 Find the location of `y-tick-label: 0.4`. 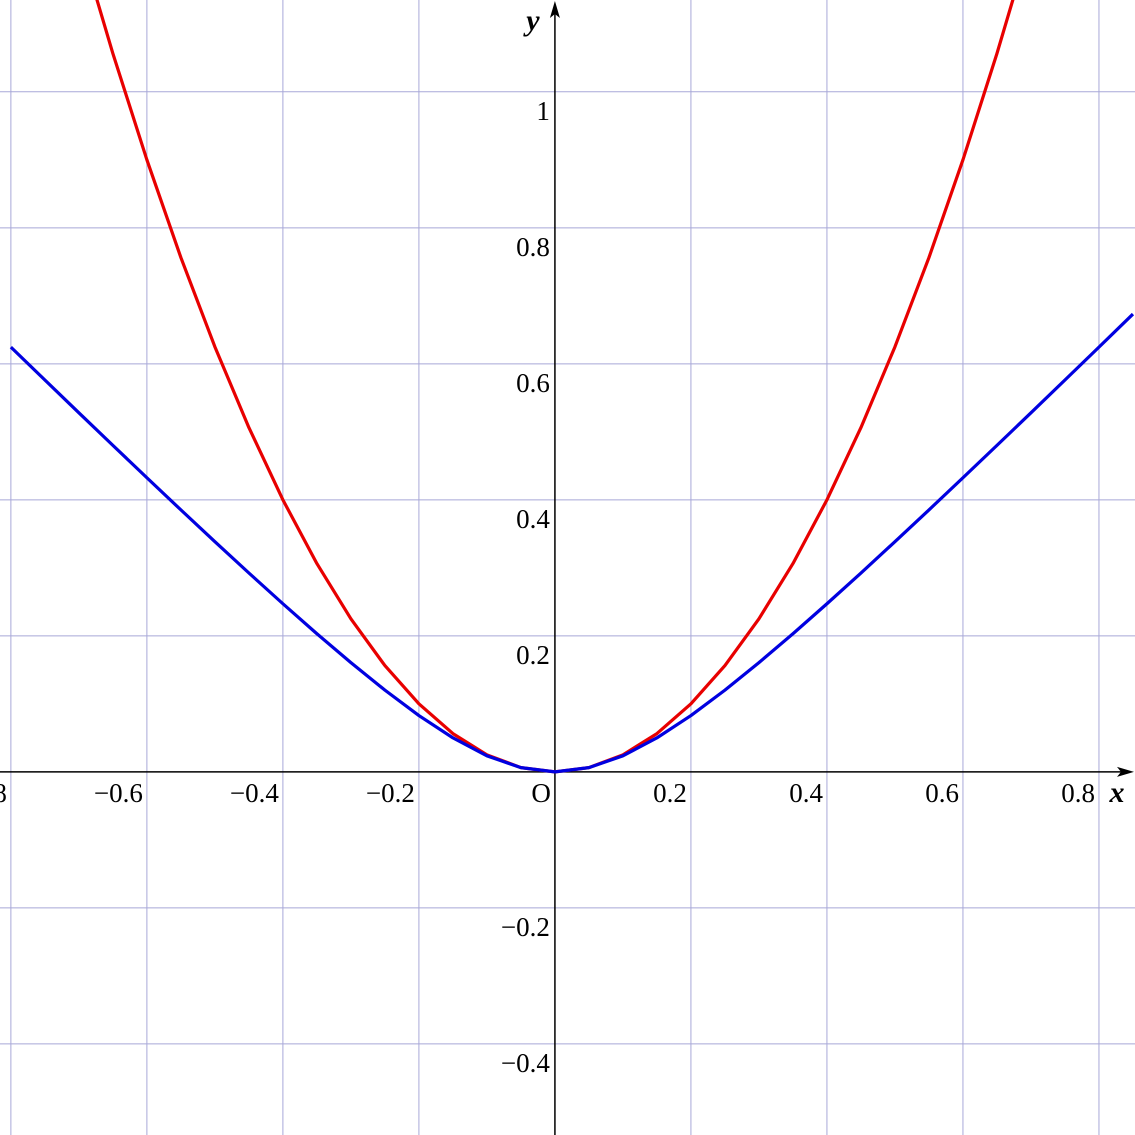

y-tick-label: 0.4 is located at coordinates (533, 519).